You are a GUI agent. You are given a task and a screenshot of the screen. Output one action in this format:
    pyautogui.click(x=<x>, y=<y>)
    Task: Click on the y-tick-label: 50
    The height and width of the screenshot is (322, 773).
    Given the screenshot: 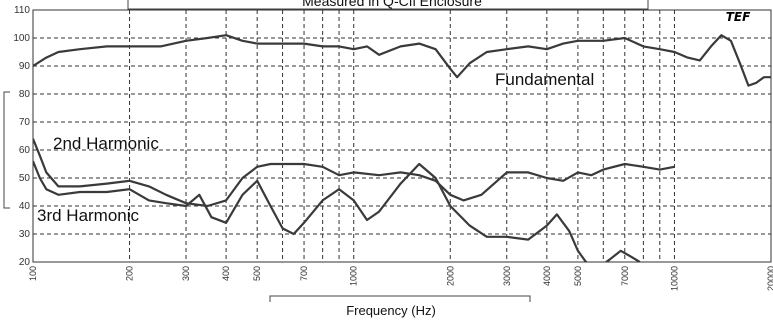 What is the action you would take?
    pyautogui.click(x=25, y=178)
    